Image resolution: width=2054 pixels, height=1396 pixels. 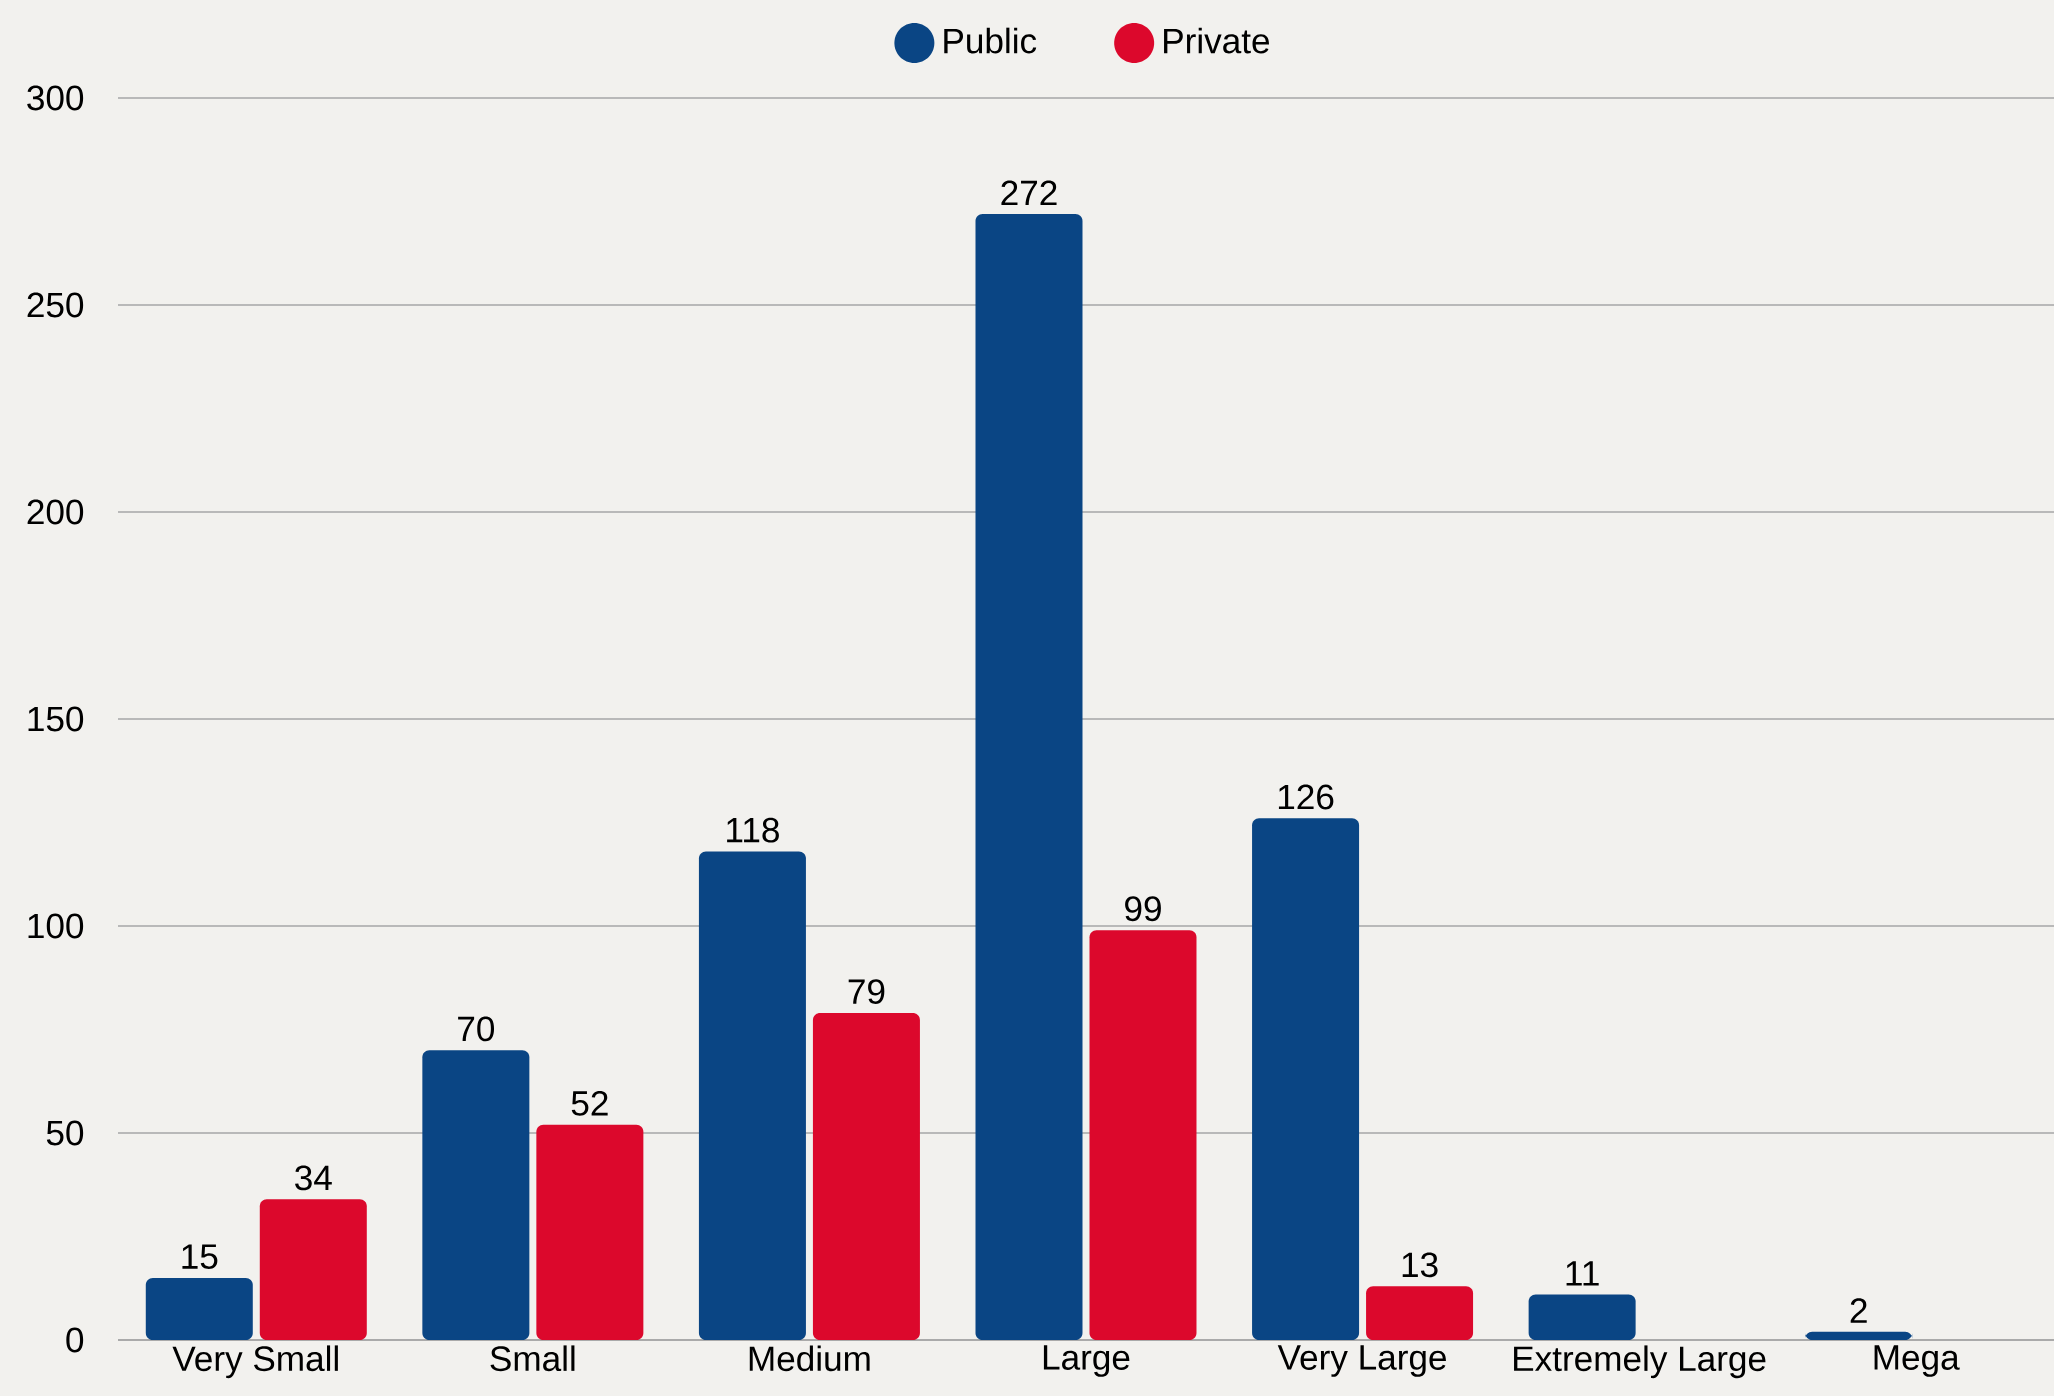 I want to click on y-tick-label: 50, so click(x=65, y=1133).